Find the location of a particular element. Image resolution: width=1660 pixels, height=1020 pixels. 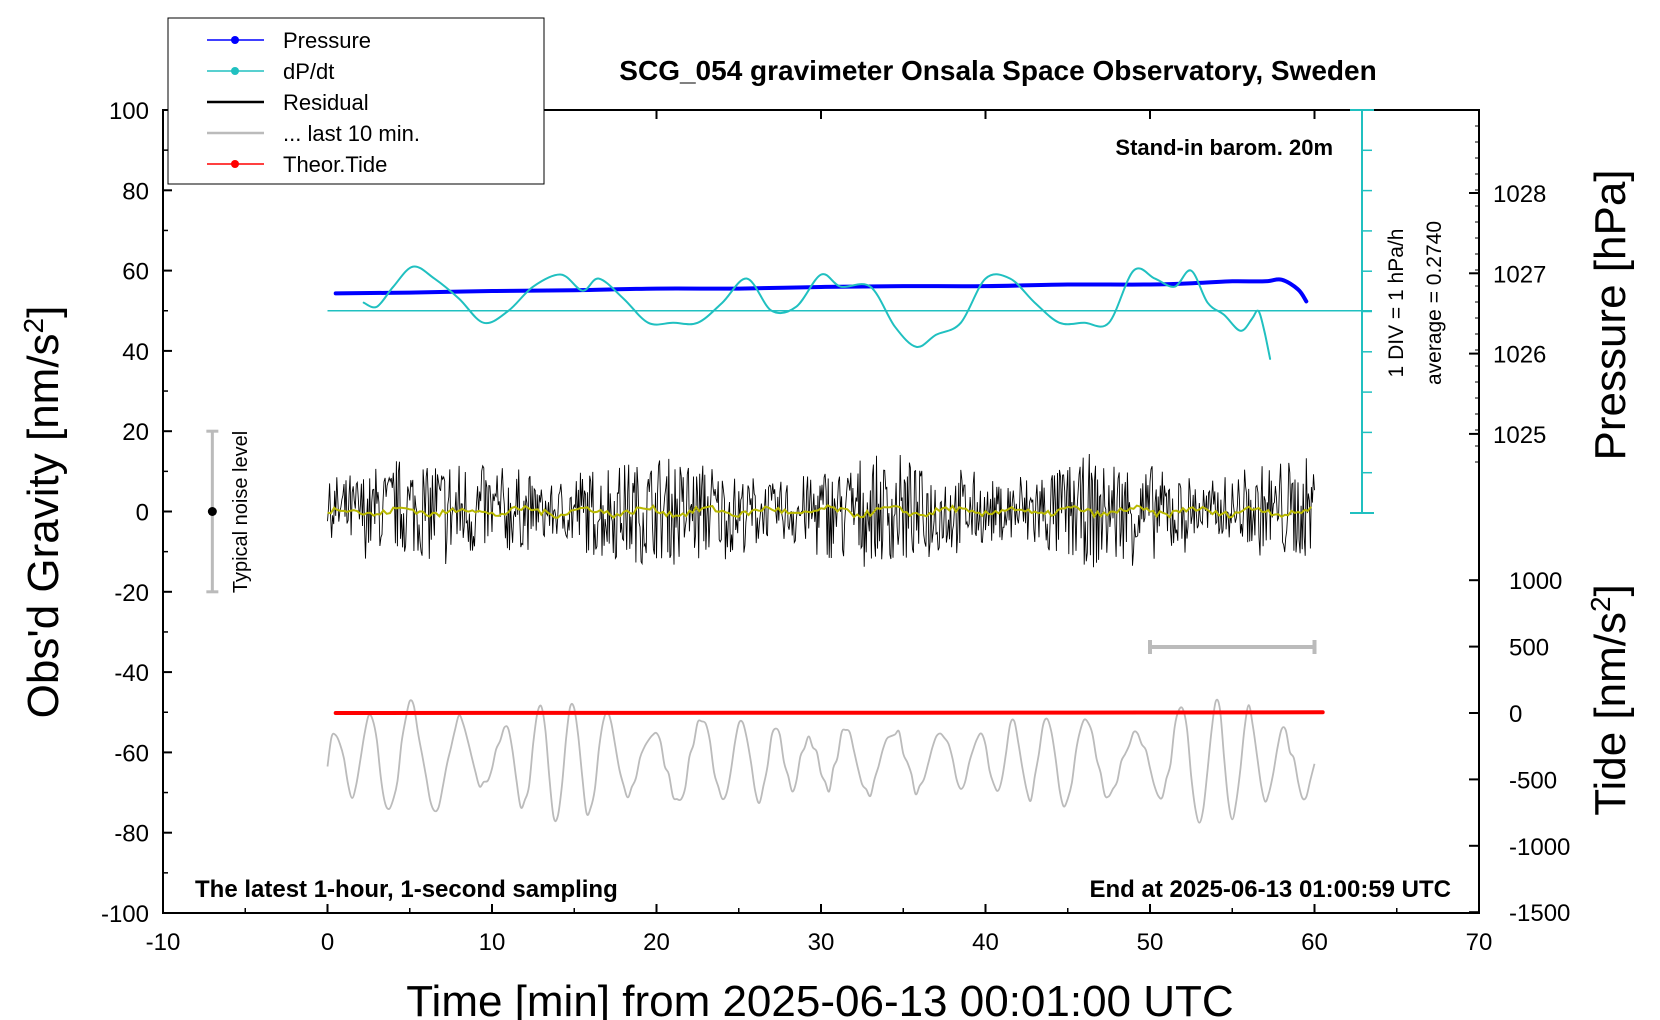

noise-bar-center is located at coordinates (212, 511).